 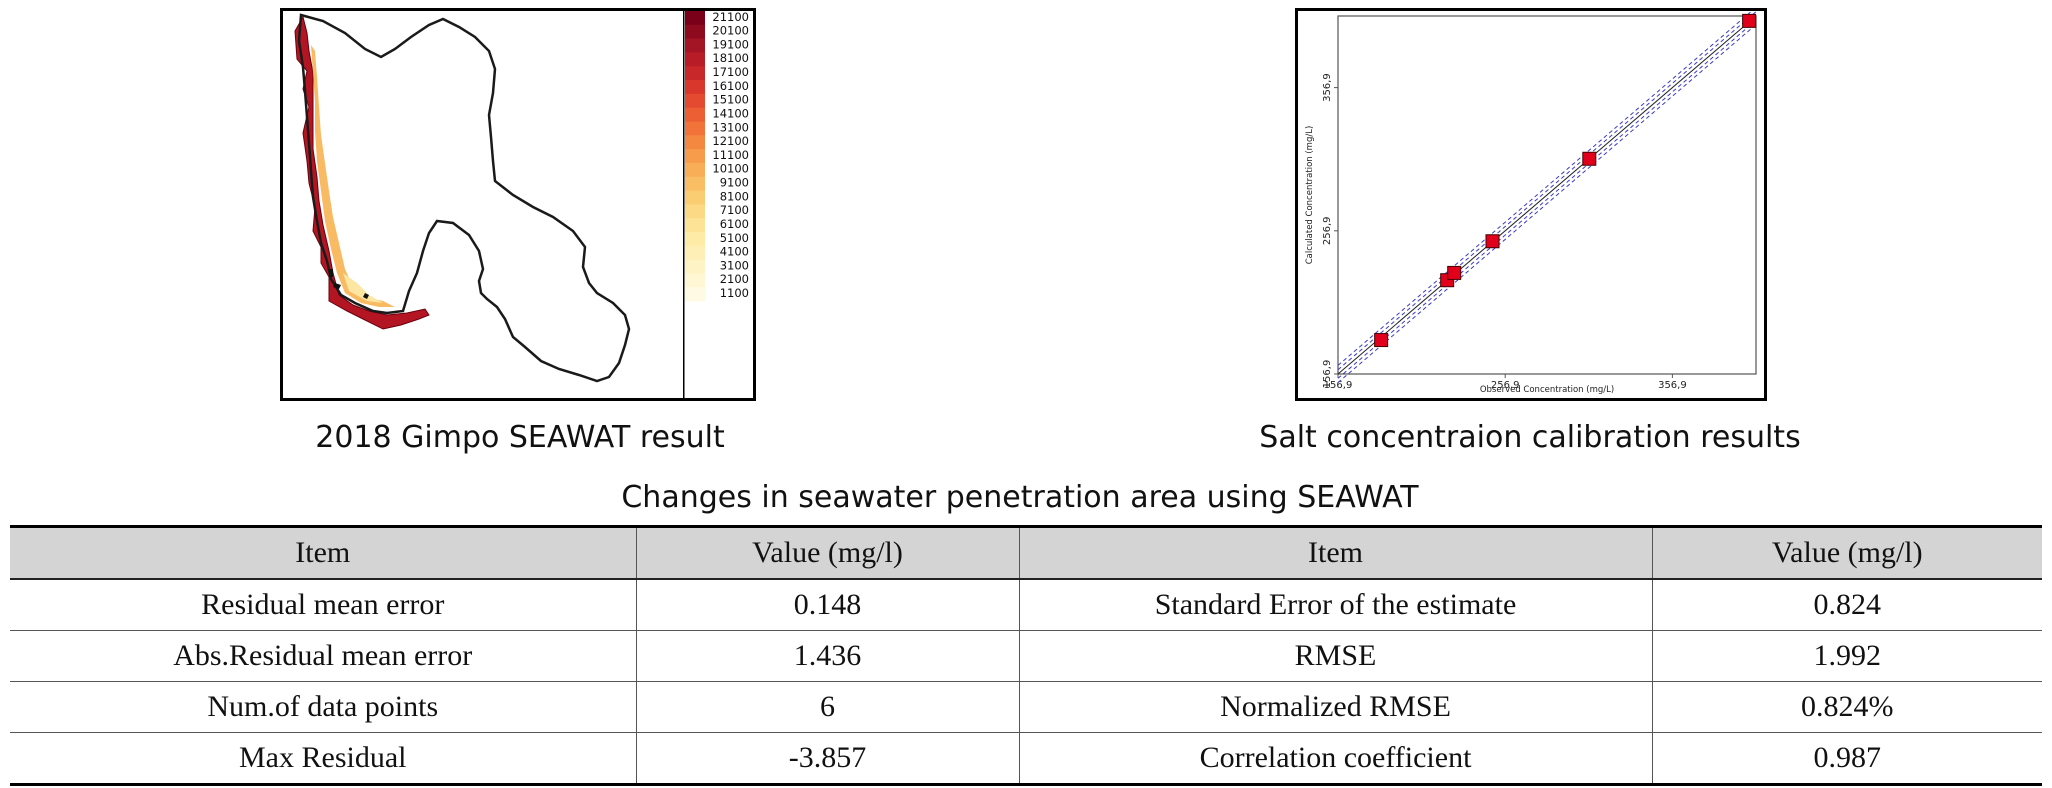 What do you see at coordinates (1327, 374) in the screenshot?
I see `y-tick-label: 156,9` at bounding box center [1327, 374].